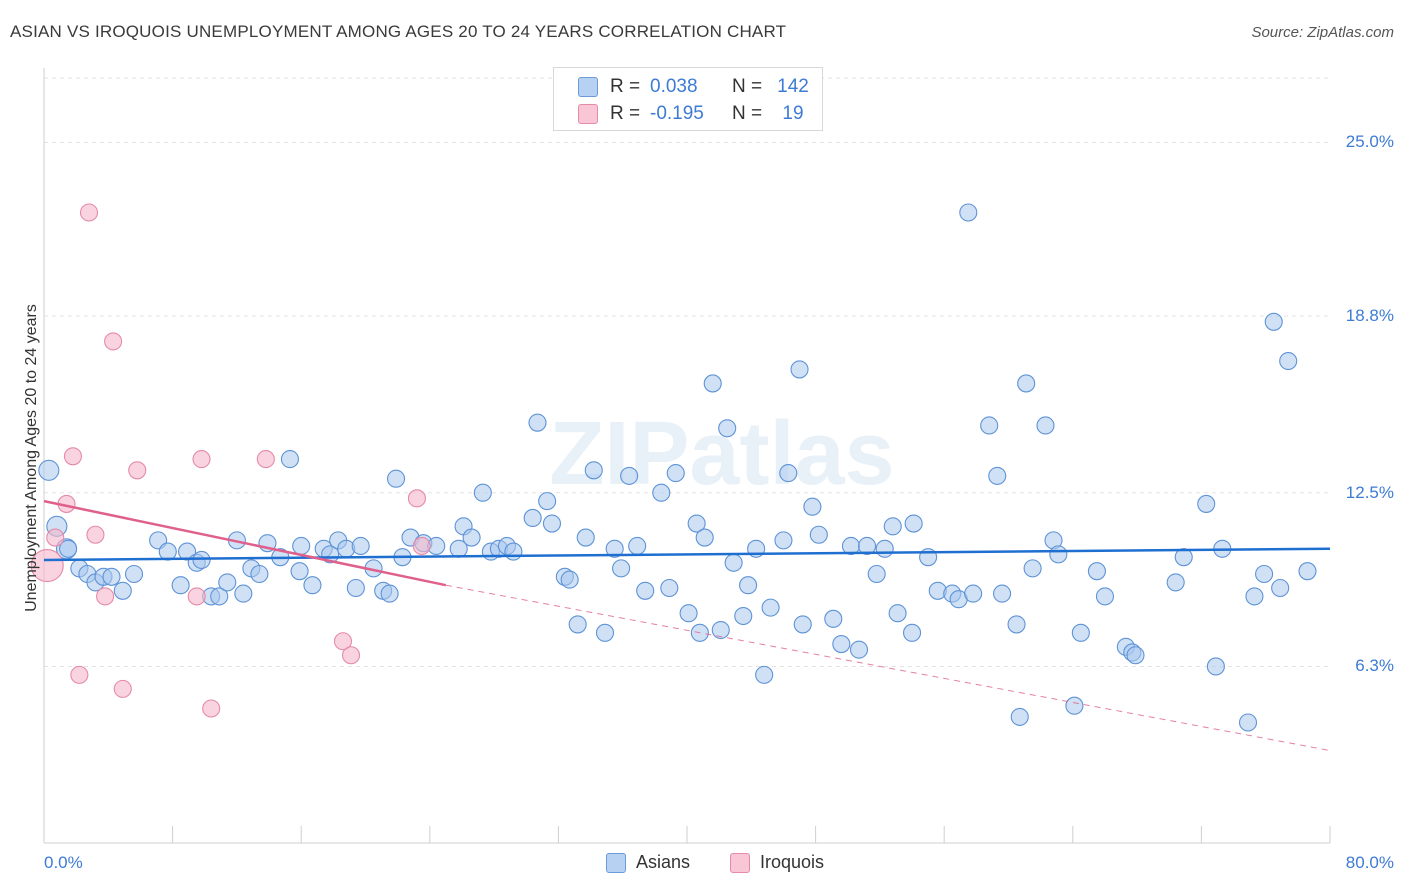 The image size is (1406, 892). What do you see at coordinates (677, 113) in the screenshot?
I see `r-value: -0.195` at bounding box center [677, 113].